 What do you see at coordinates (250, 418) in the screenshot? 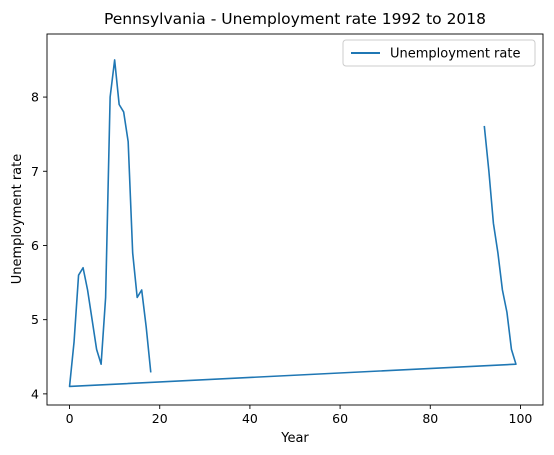
I see `x-tick-label: 40` at bounding box center [250, 418].